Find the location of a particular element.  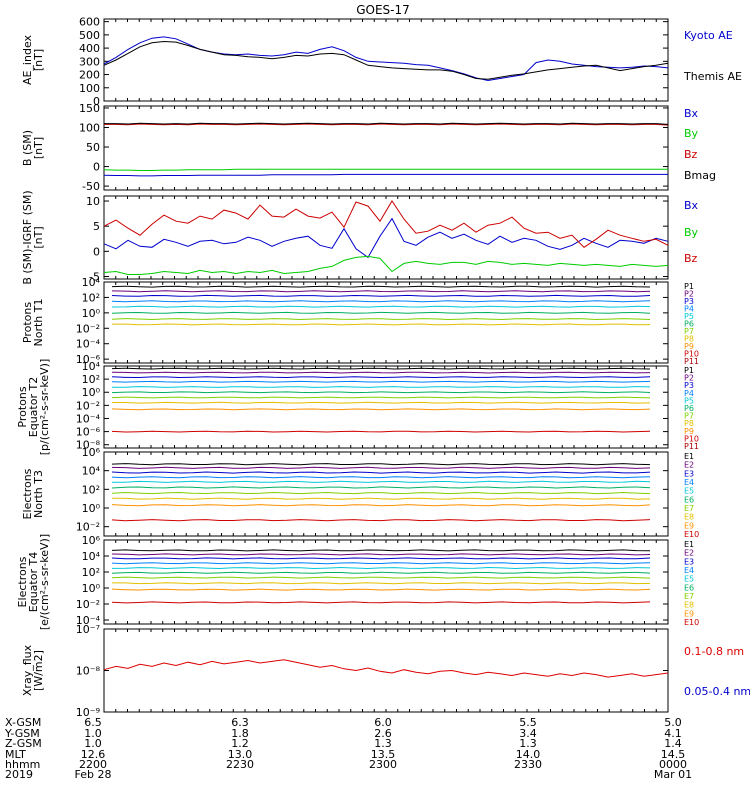

legend-by: By is located at coordinates (691, 133).